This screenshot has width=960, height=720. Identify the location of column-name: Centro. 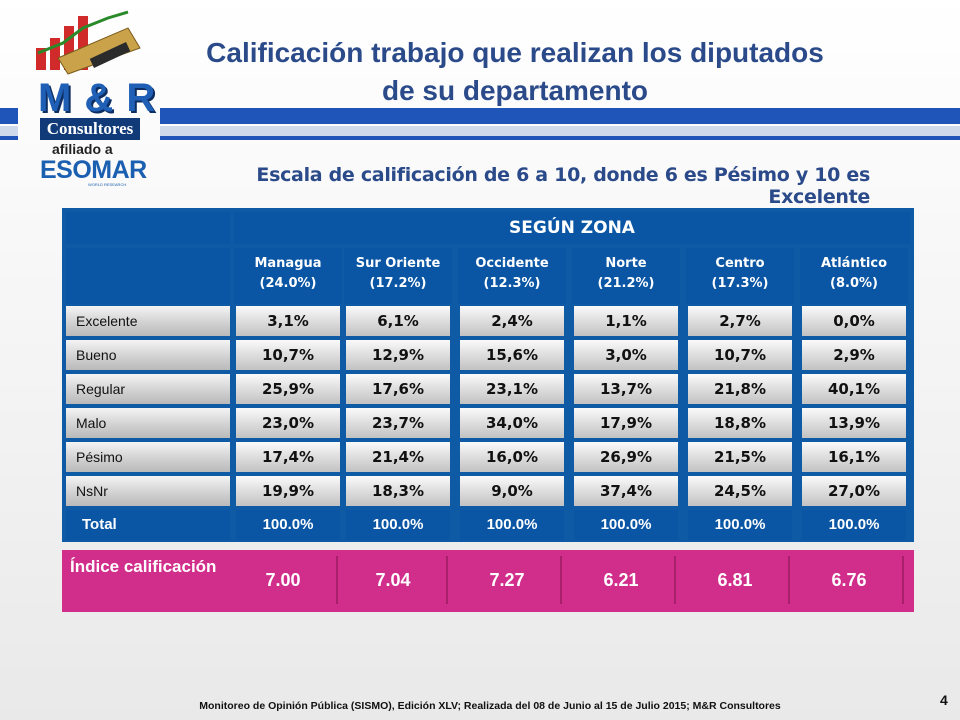
(740, 263).